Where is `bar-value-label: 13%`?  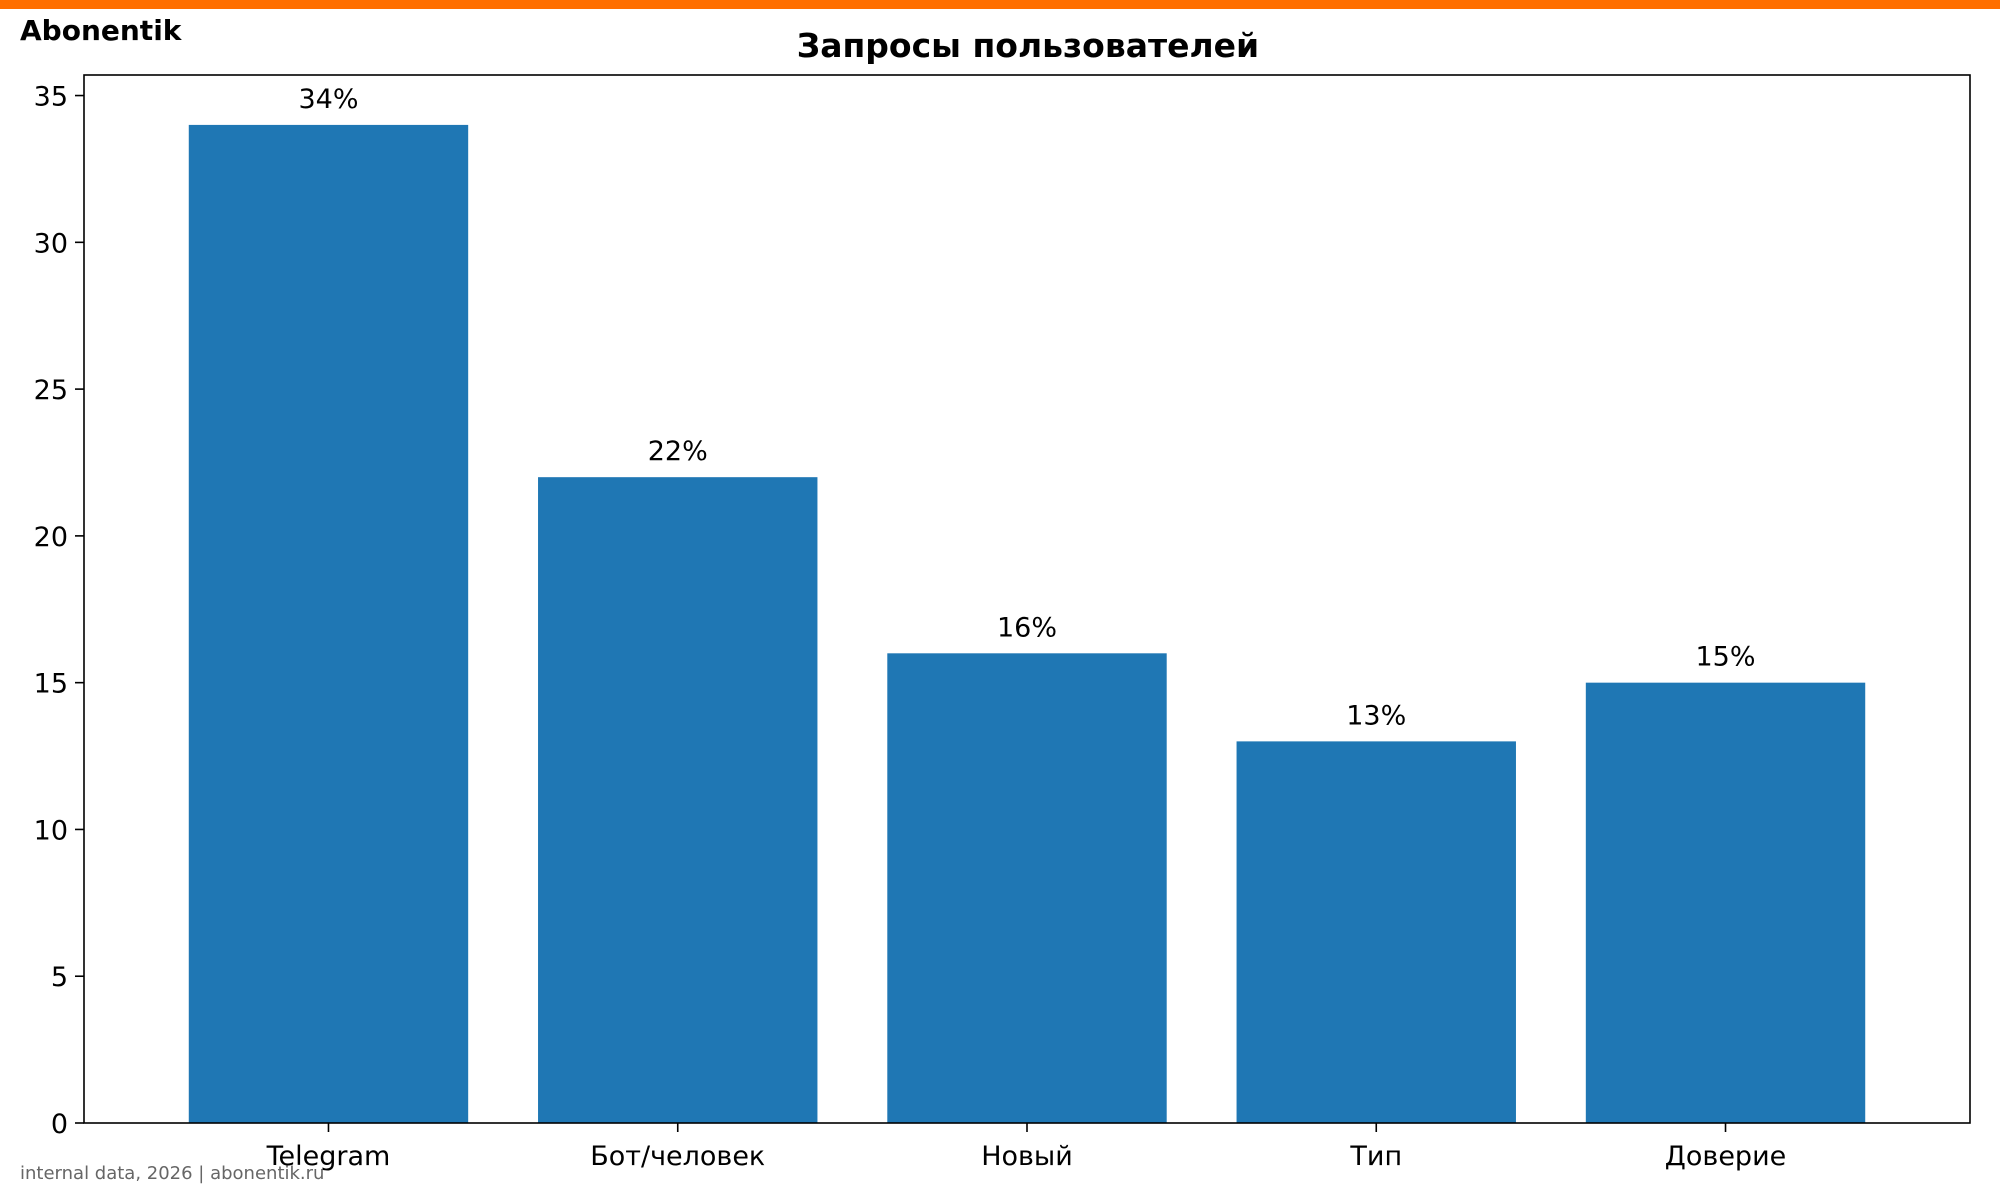 bar-value-label: 13% is located at coordinates (1376, 715).